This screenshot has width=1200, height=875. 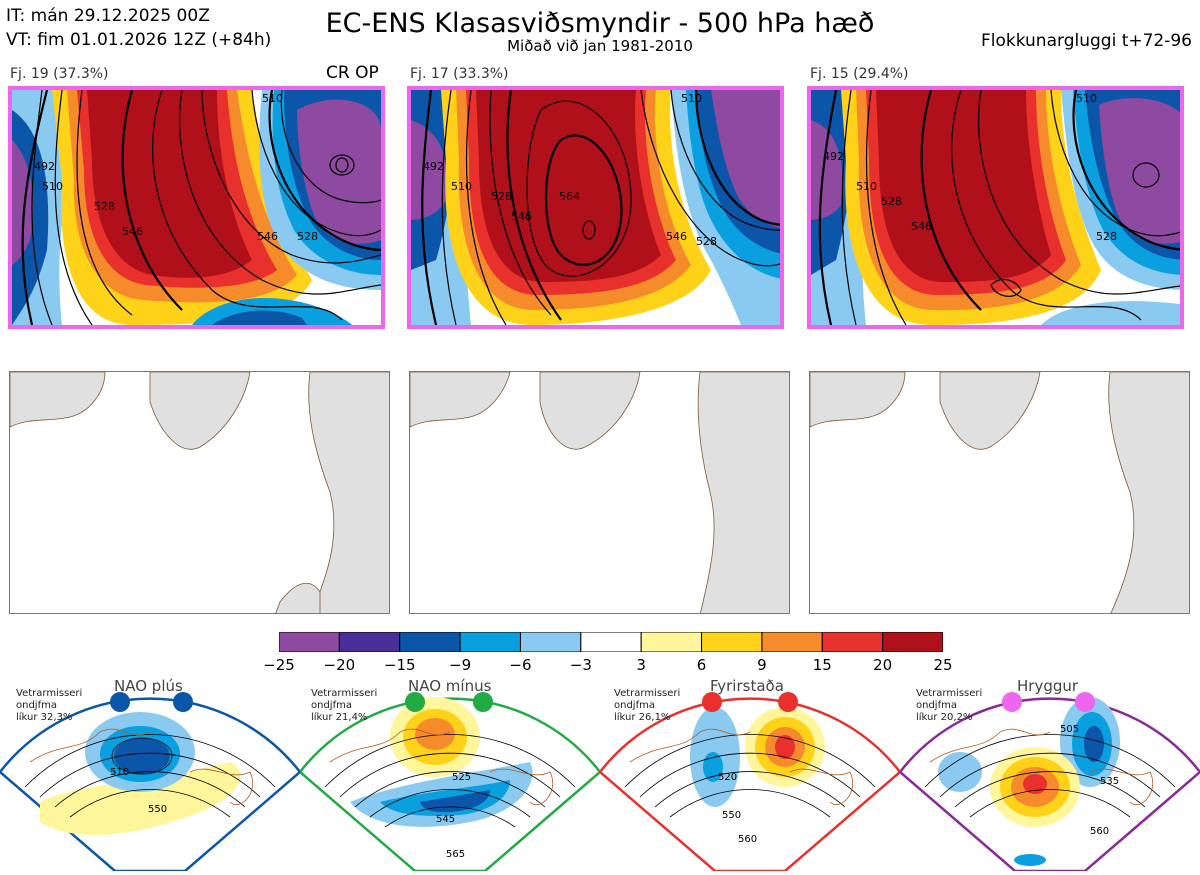 I want to click on regime-title: Fyrirstaða, so click(x=747, y=686).